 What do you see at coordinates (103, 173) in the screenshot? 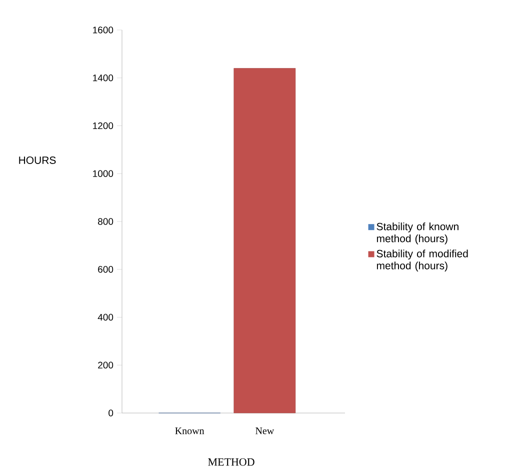
I see `y-tick-label: 1000` at bounding box center [103, 173].